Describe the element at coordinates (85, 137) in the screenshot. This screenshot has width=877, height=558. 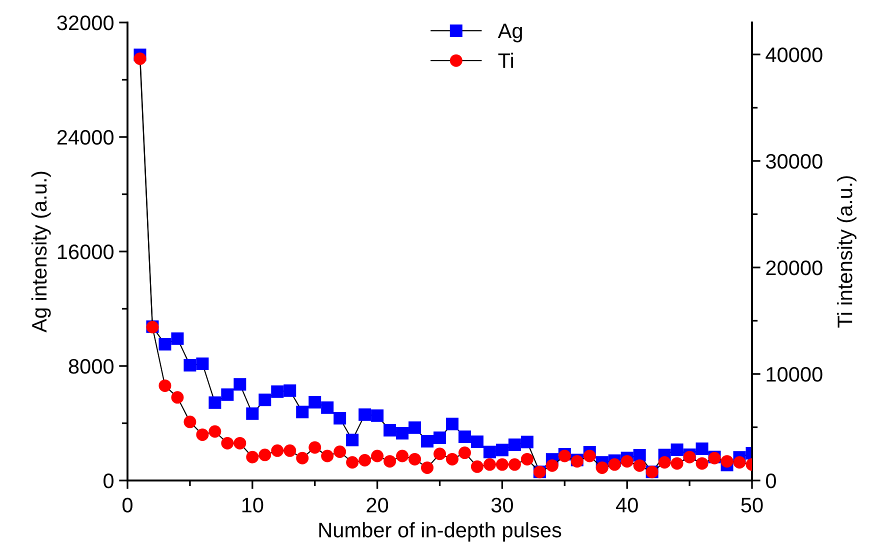
I see `y-tick-label: 24000` at that location.